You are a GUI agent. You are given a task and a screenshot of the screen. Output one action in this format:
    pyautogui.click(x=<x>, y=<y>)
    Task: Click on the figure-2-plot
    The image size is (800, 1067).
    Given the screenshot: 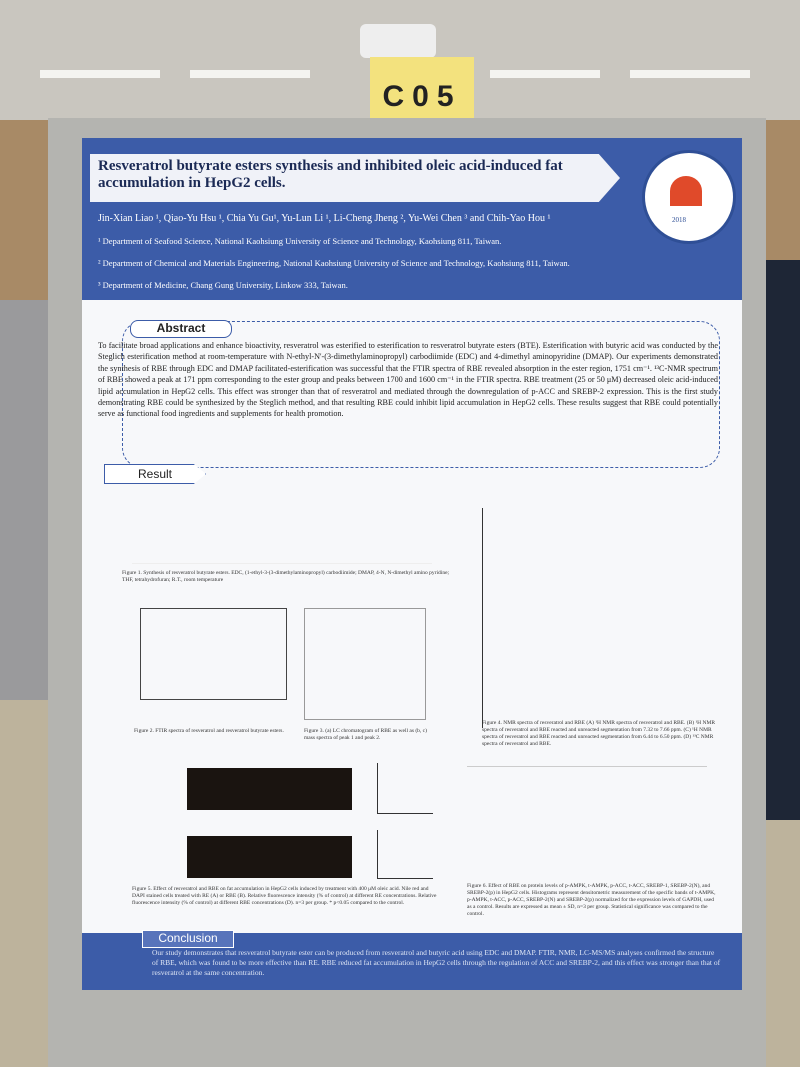 What is the action you would take?
    pyautogui.click(x=213, y=654)
    